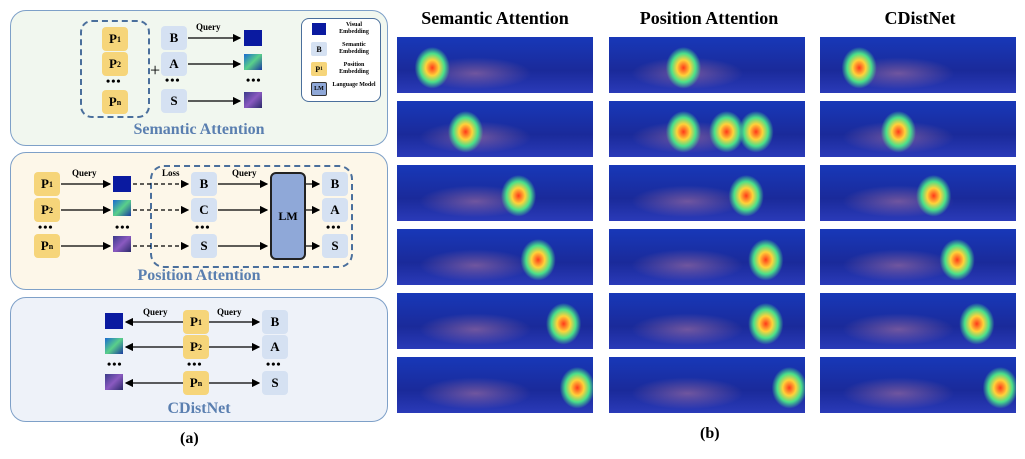  Describe the element at coordinates (122, 244) in the screenshot. I see `position-visual-n` at that location.